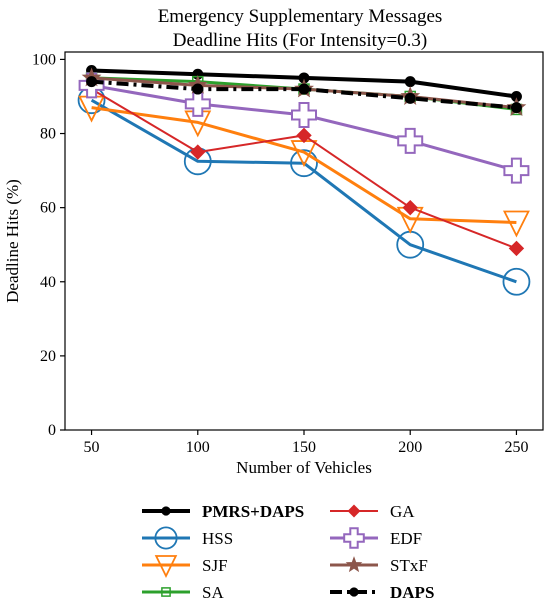 This screenshot has width=550, height=607. Describe the element at coordinates (198, 447) in the screenshot. I see `x-tick-label: 100` at that location.